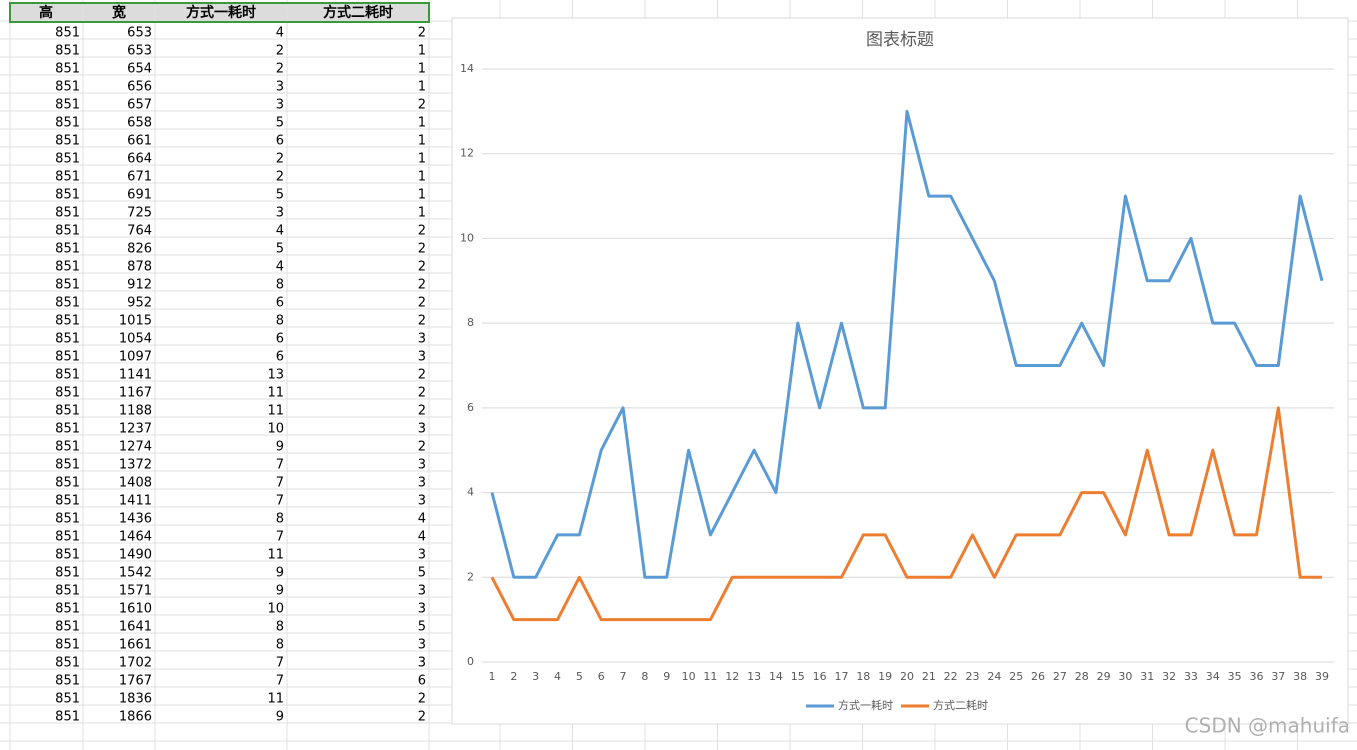 This screenshot has width=1357, height=750. Describe the element at coordinates (135, 627) in the screenshot. I see `cell: 1641` at that location.